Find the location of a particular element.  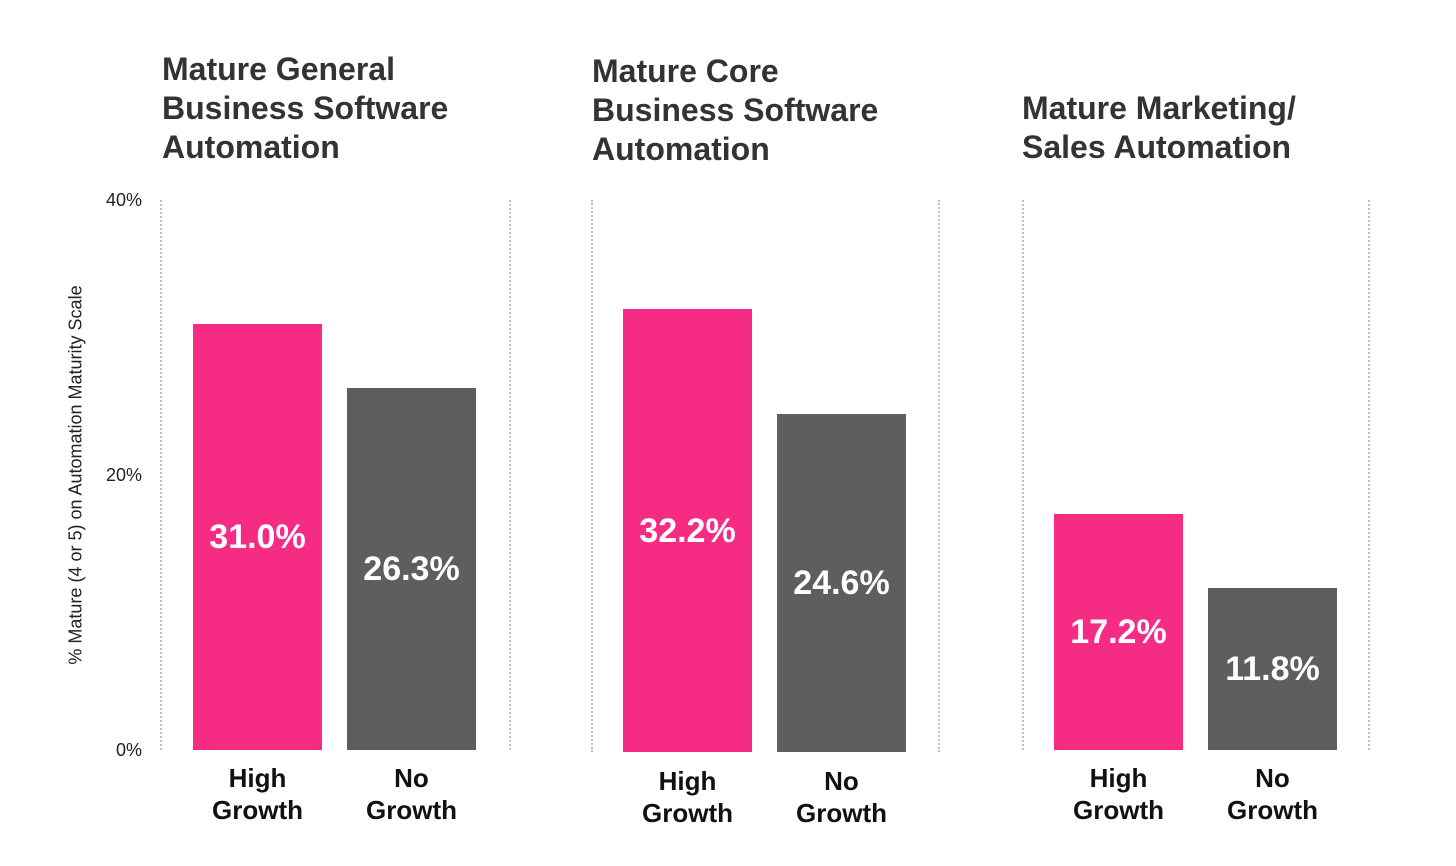

bar-value-label: 32.2% is located at coordinates (687, 530).